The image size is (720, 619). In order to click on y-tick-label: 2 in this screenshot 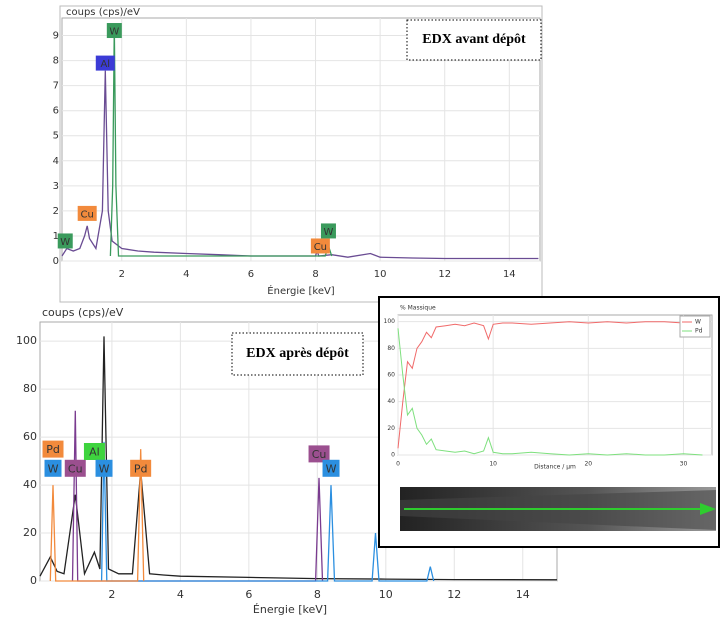, I will do `click(56, 211)`.